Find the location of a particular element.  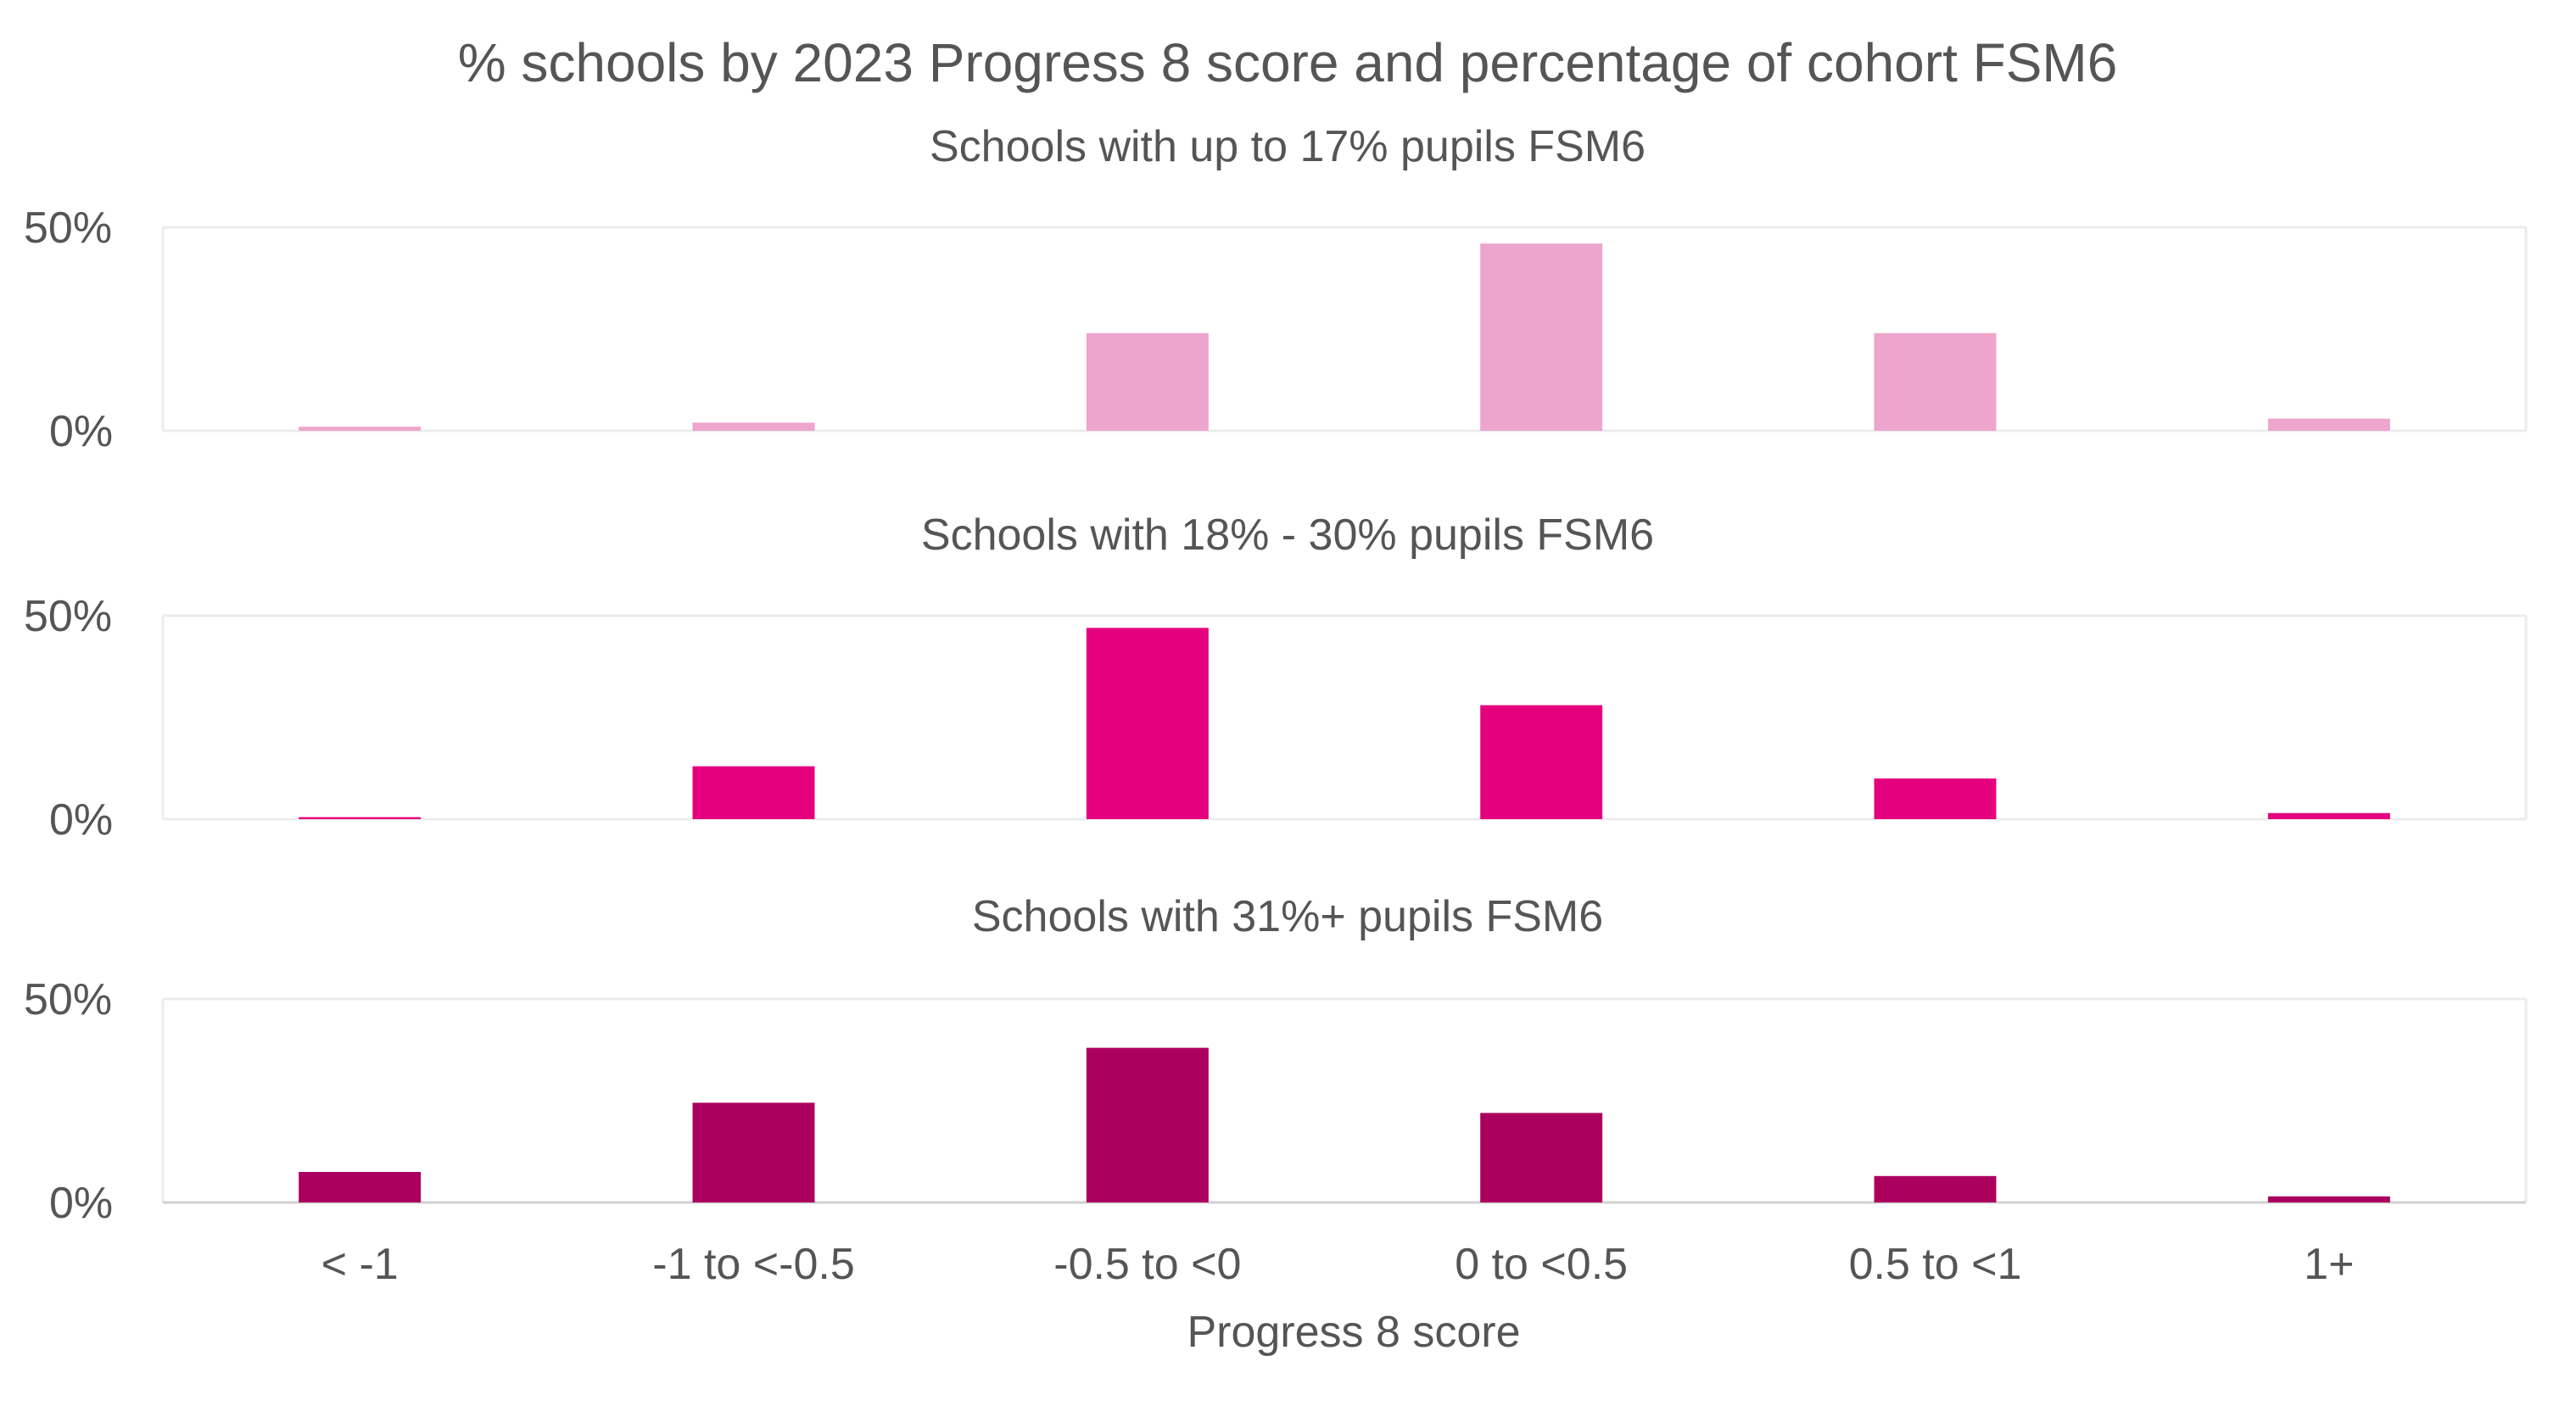

x-tick-label: 0.5 to <1 is located at coordinates (1935, 1264).